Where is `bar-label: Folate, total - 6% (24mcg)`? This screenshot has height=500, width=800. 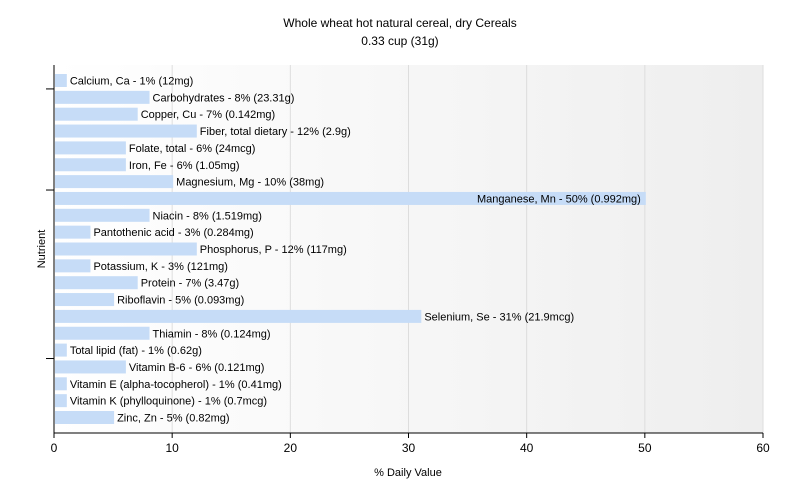
bar-label: Folate, total - 6% (24mcg) is located at coordinates (192, 149).